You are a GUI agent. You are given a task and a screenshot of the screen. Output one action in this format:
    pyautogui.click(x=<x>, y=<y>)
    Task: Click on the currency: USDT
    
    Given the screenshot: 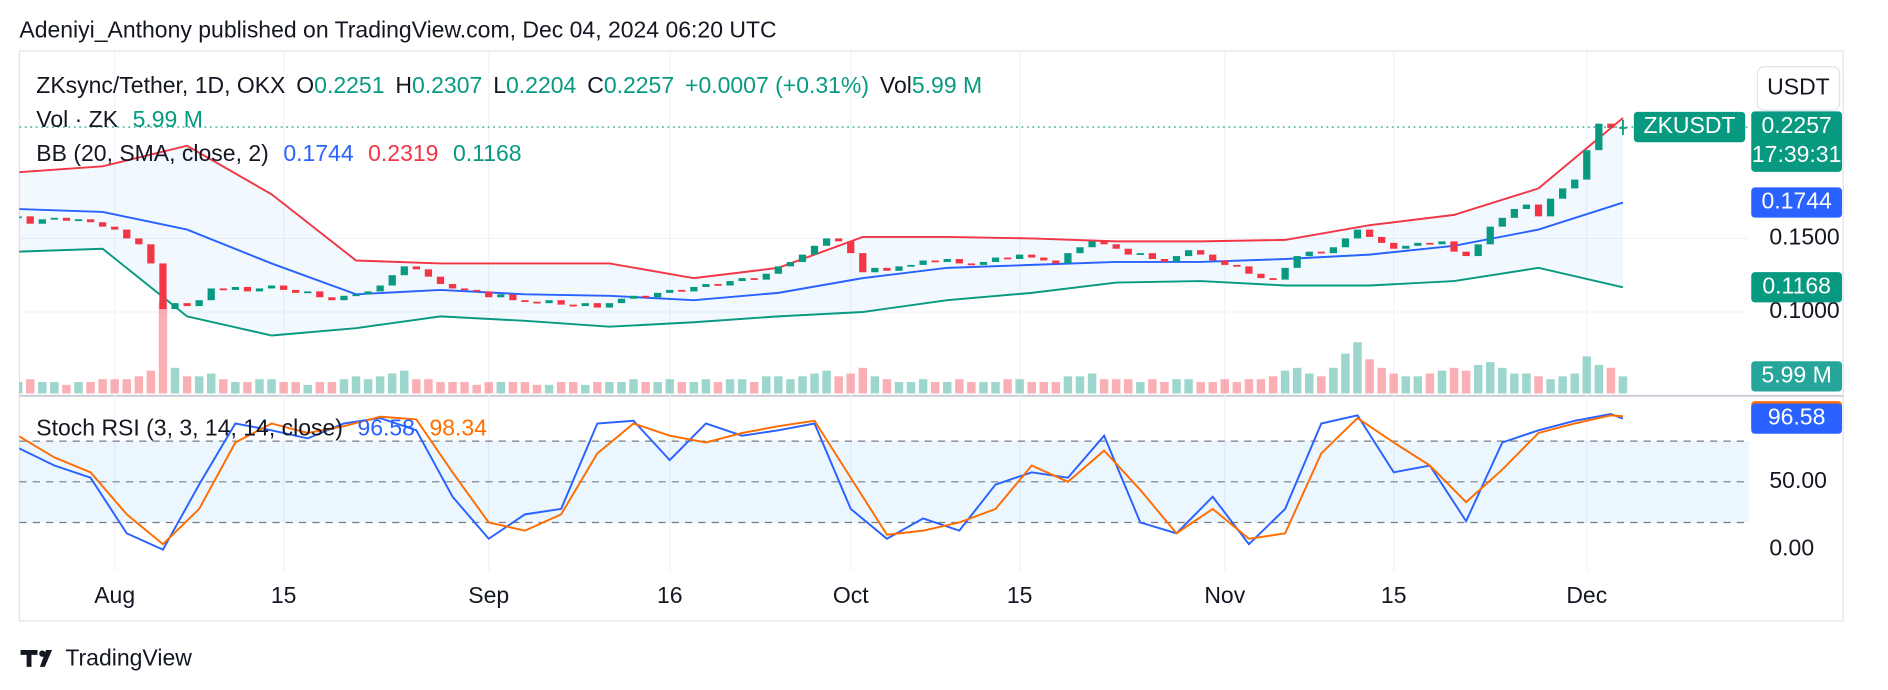 What is the action you would take?
    pyautogui.click(x=1798, y=87)
    